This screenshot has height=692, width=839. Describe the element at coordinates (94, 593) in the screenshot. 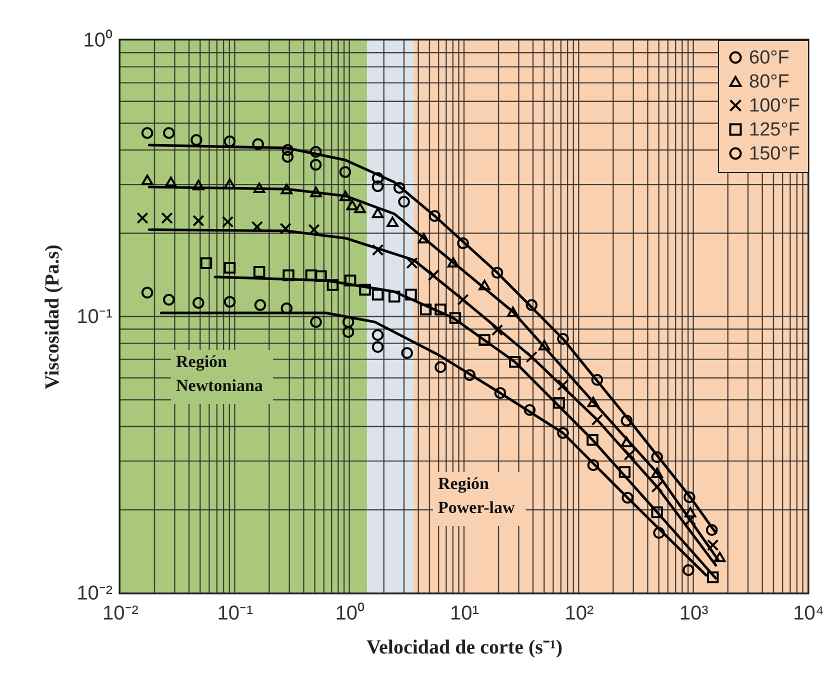

I see `y-tick-label: 10⁻²` at that location.